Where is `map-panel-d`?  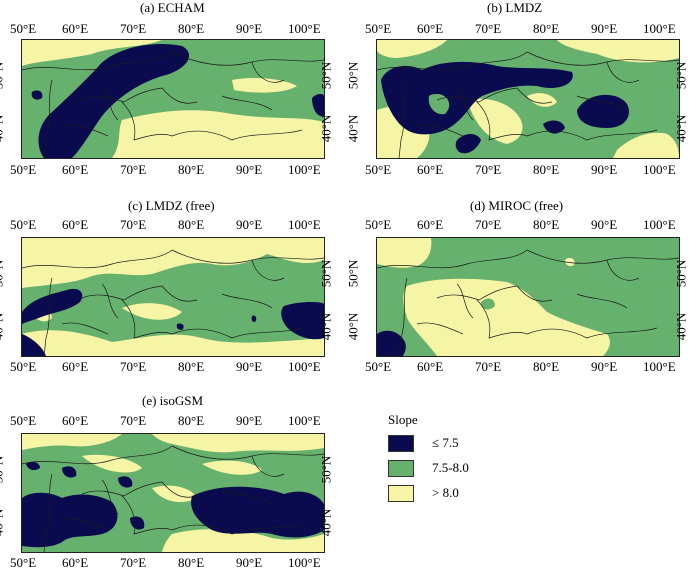
map-panel-d is located at coordinates (528, 297).